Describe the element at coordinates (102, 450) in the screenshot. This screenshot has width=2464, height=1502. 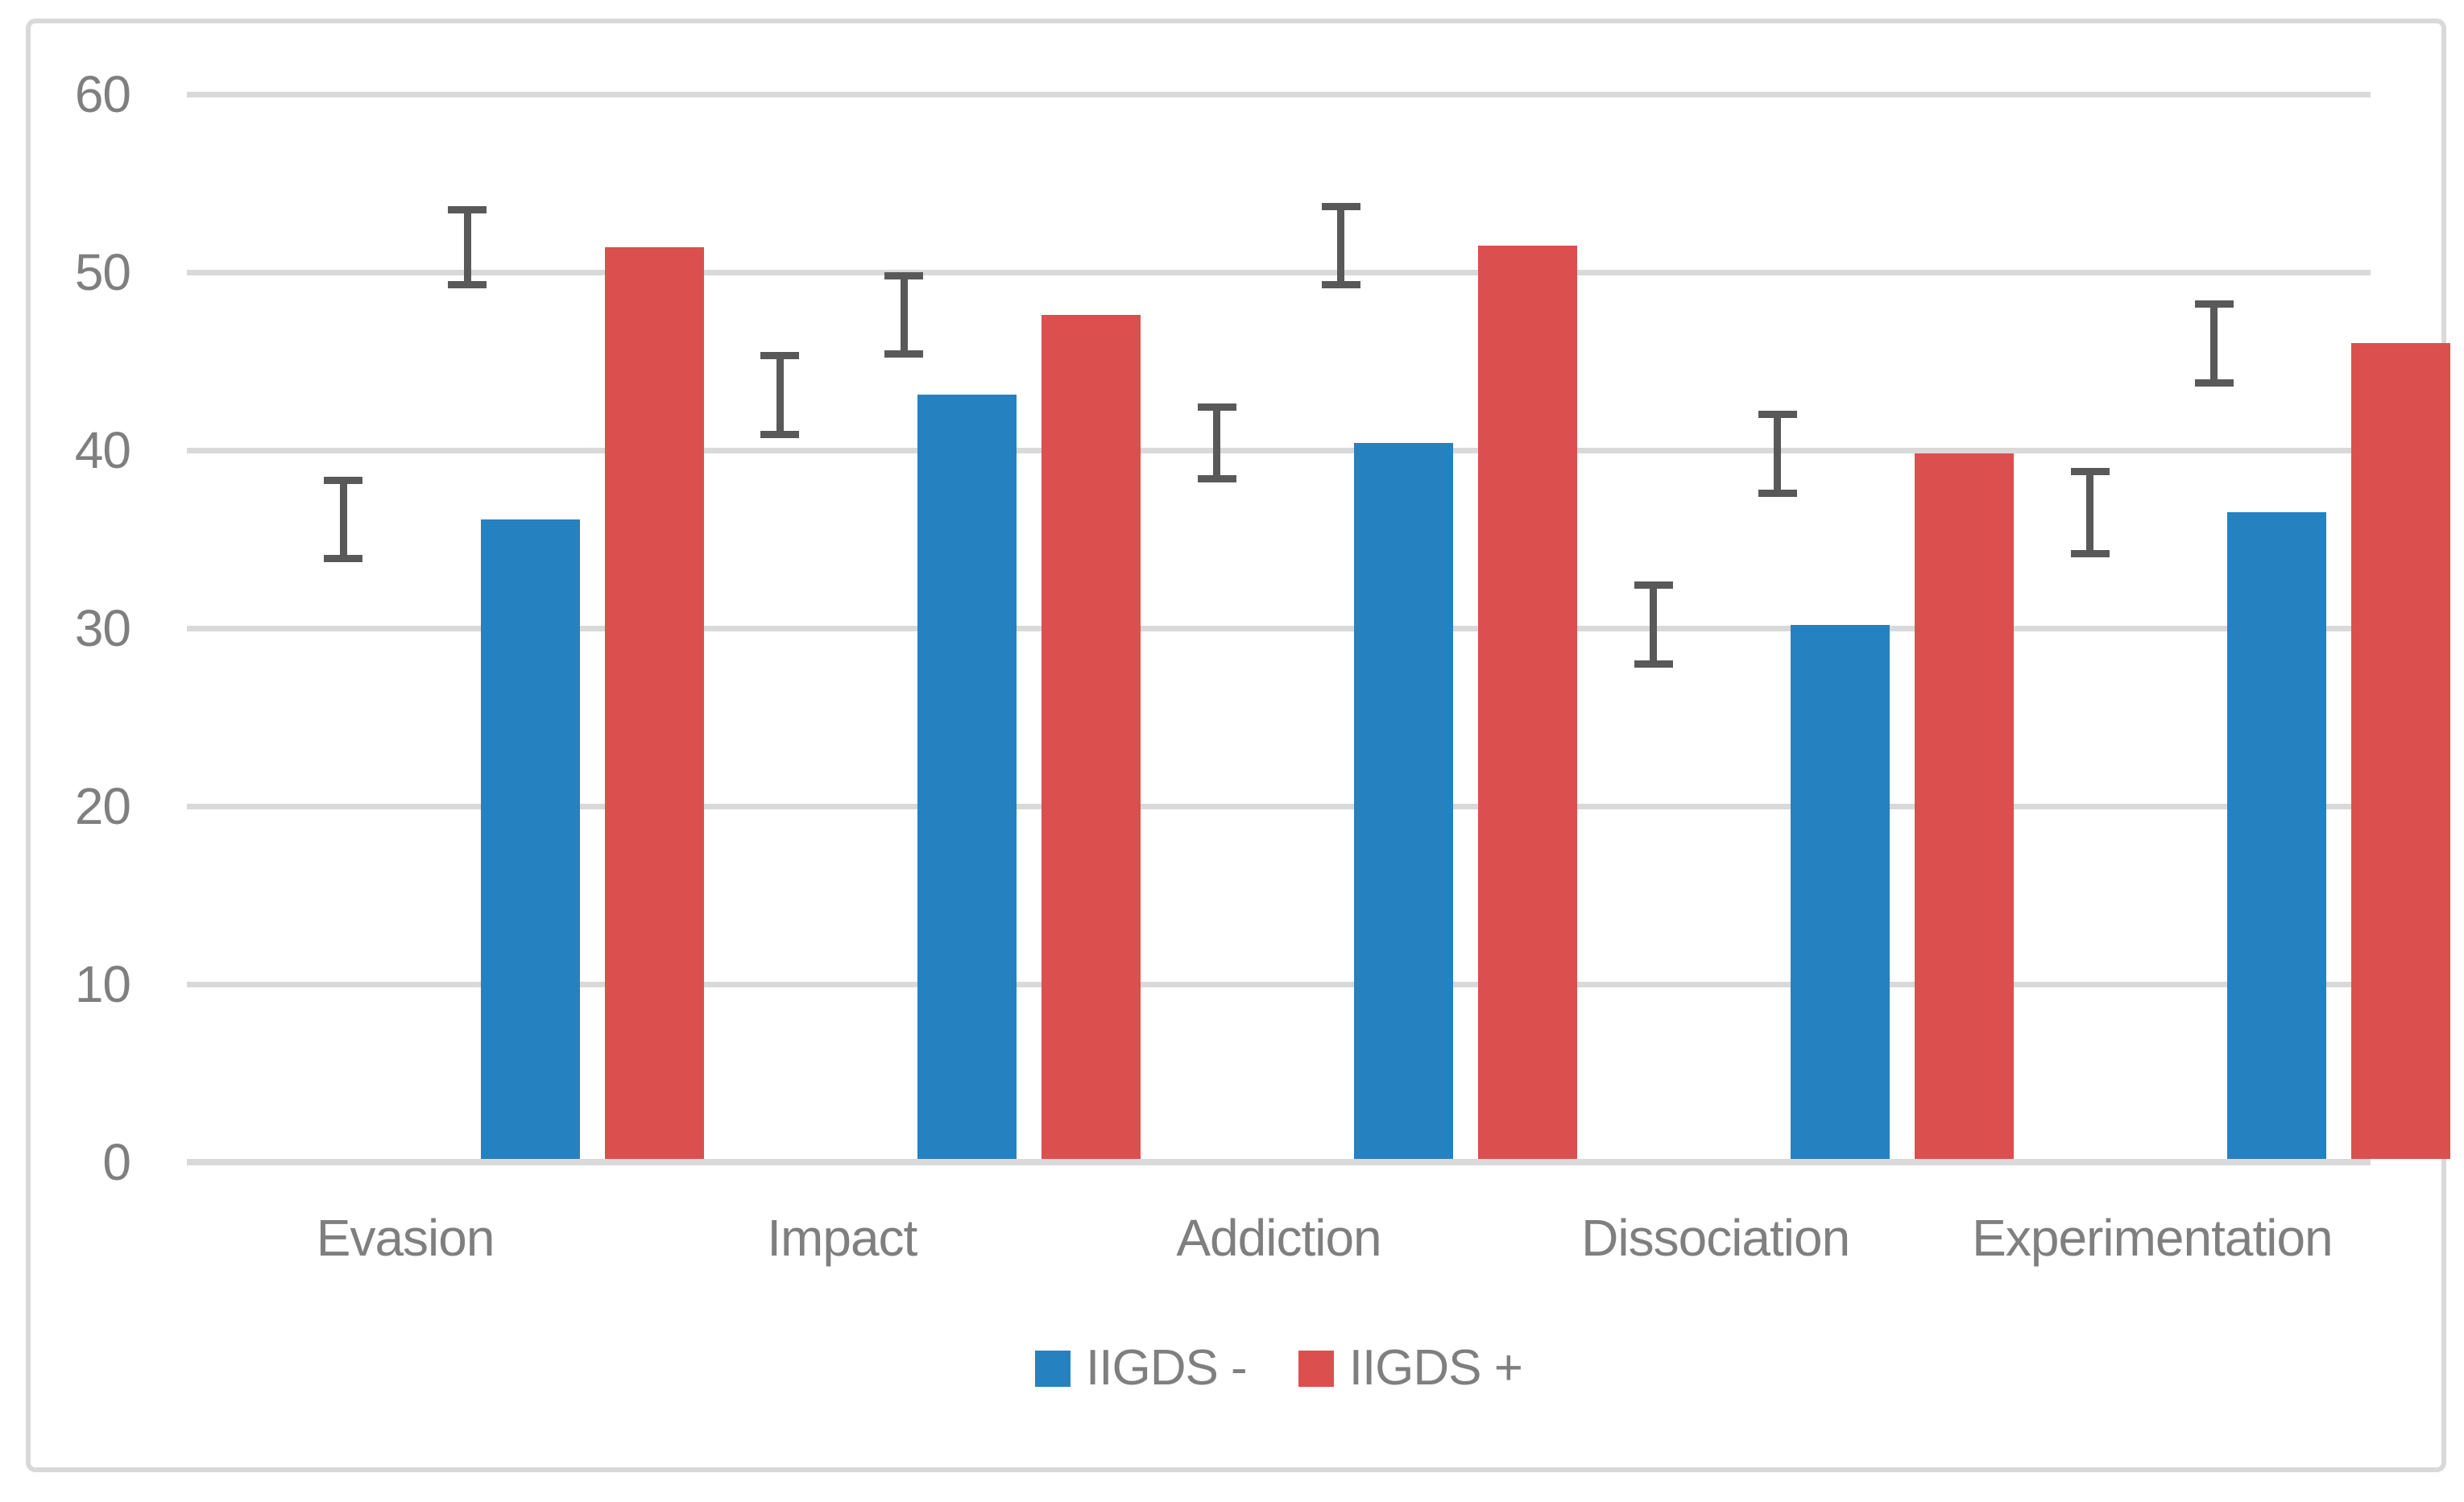
I see `y-axis-tick-label: 40` at that location.